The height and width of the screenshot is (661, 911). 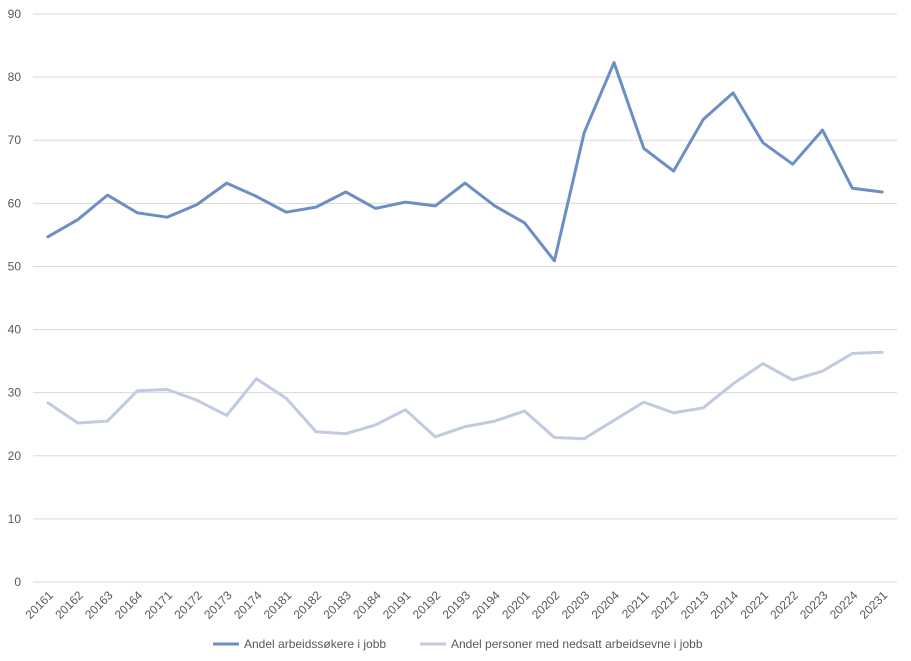 I want to click on x-tick-label: 20222, so click(x=784, y=605).